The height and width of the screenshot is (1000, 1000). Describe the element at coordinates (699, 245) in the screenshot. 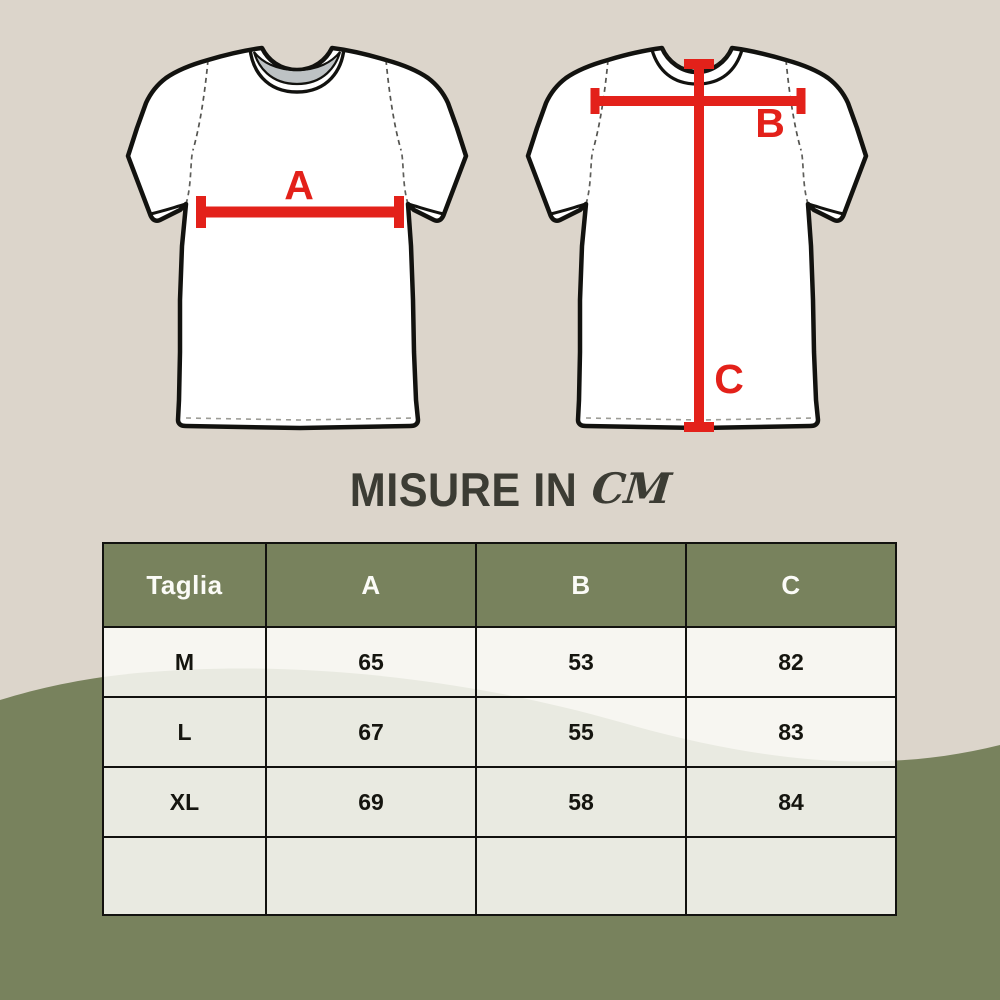

I see `measure-line-c` at that location.